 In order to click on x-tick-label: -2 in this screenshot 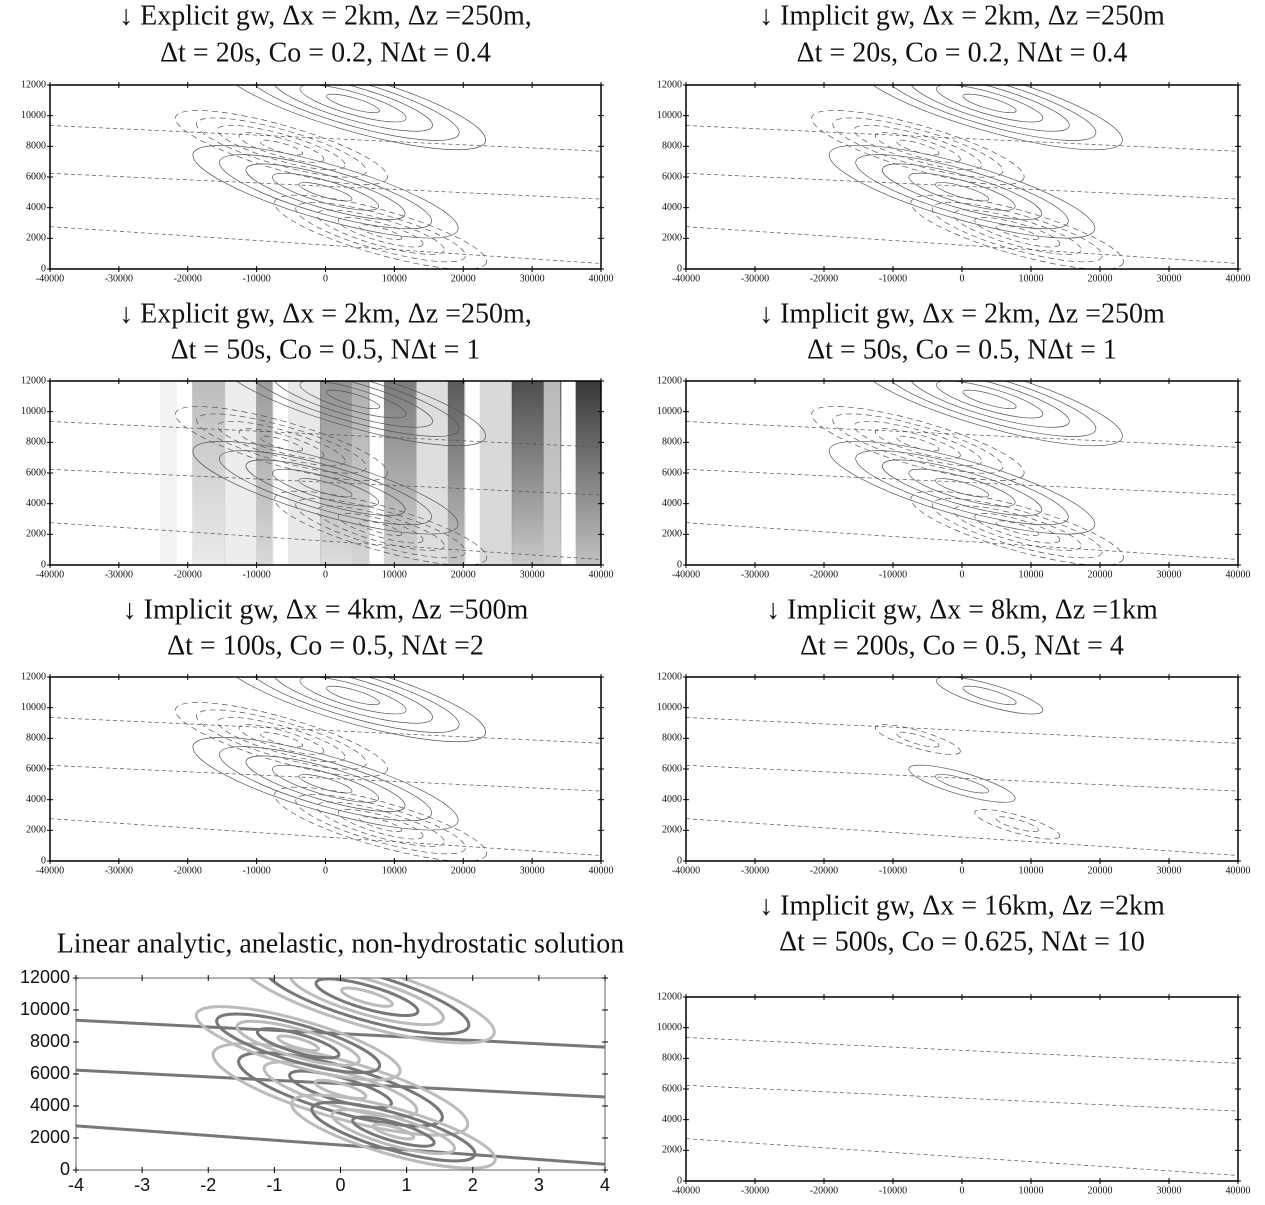, I will do `click(208, 1185)`.